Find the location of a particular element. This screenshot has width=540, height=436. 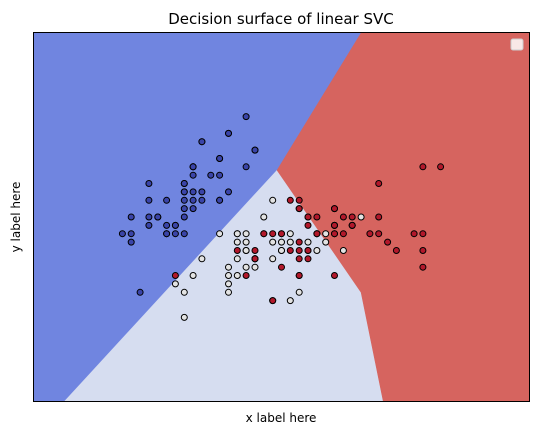

y-axis-label: y label here is located at coordinates (16, 217).